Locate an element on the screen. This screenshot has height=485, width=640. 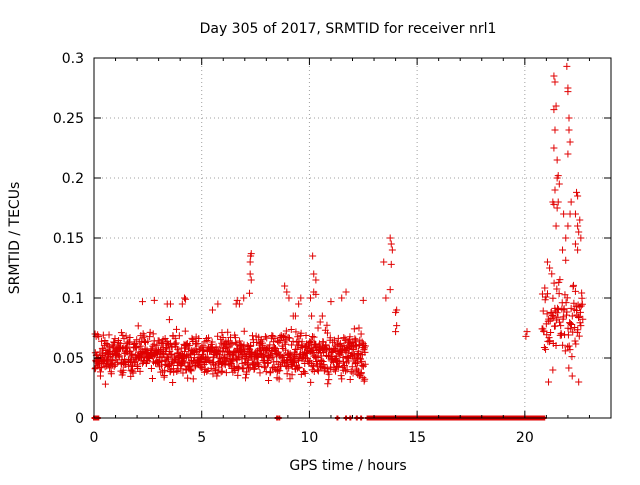
y-tick-label: 0.25 is located at coordinates (68, 119).